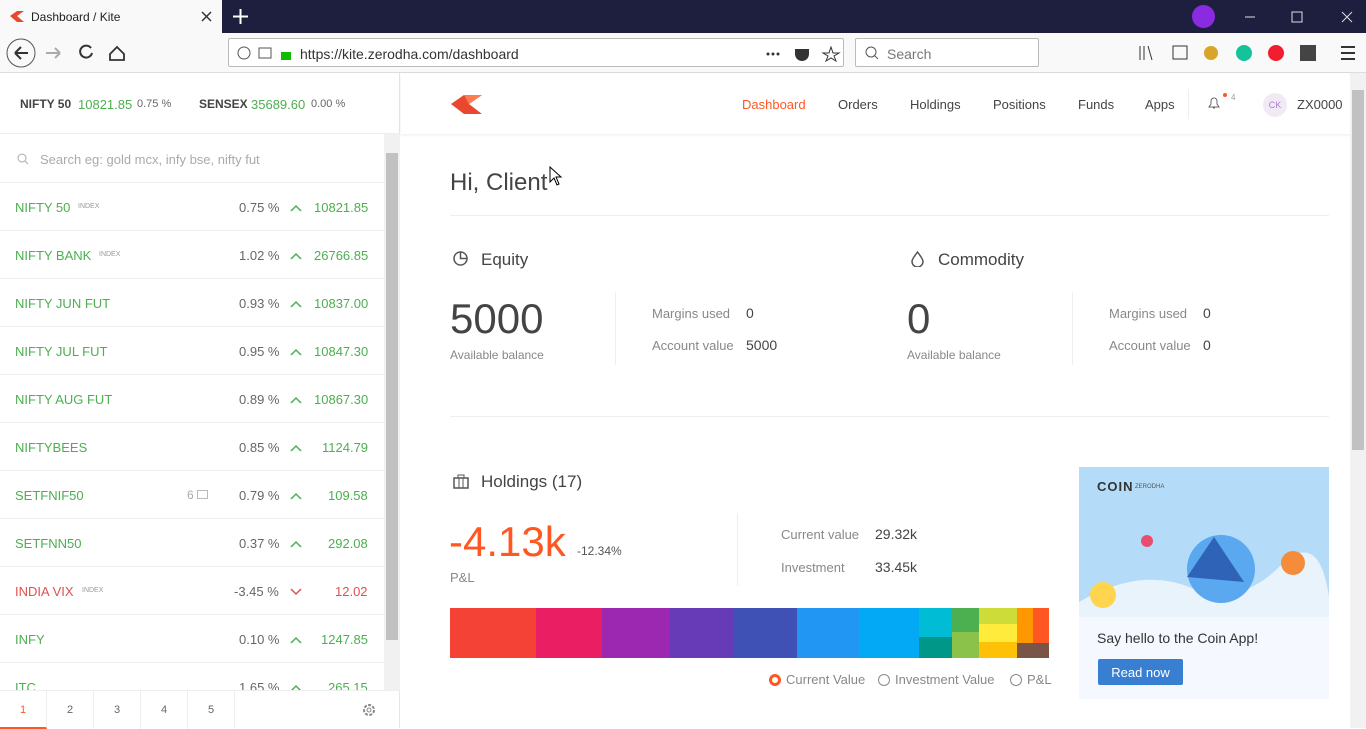  Describe the element at coordinates (192, 207) in the screenshot. I see `watchlist-row: NIFTY 50 INDEX 0.75 % 10821.85` at that location.